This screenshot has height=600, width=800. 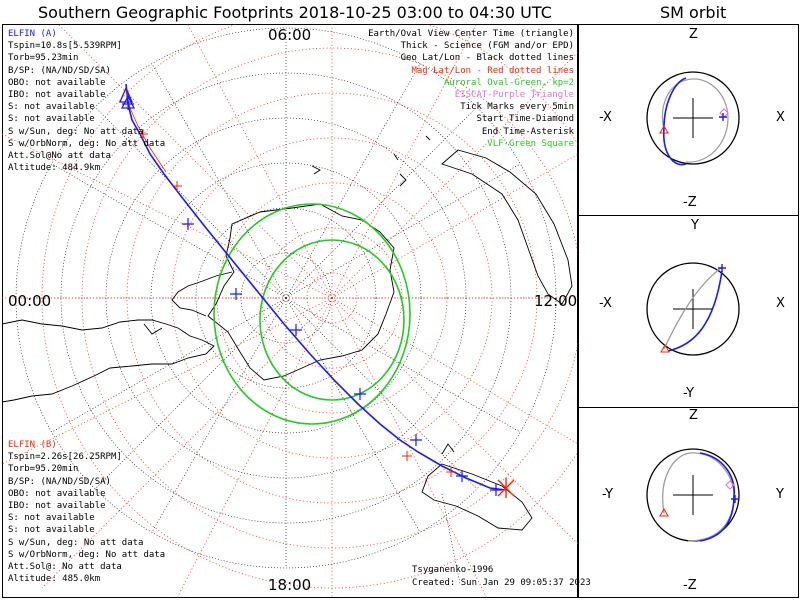 I want to click on panel2-bottom-label: -Y, so click(x=689, y=393).